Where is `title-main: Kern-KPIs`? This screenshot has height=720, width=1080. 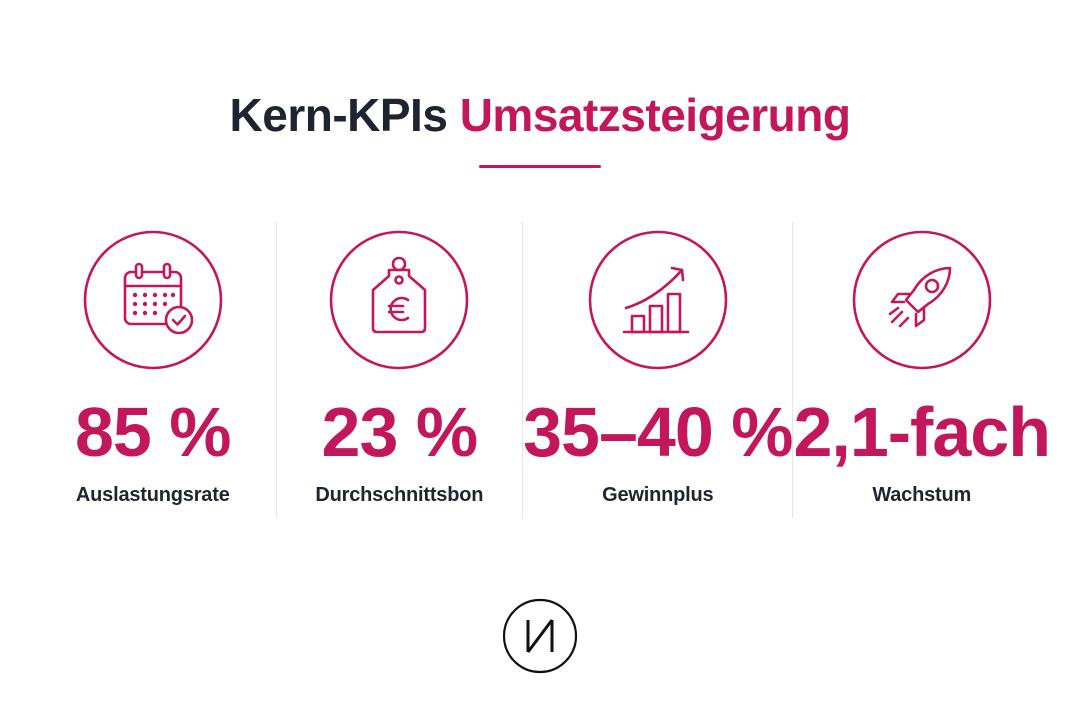
title-main: Kern-KPIs is located at coordinates (338, 115).